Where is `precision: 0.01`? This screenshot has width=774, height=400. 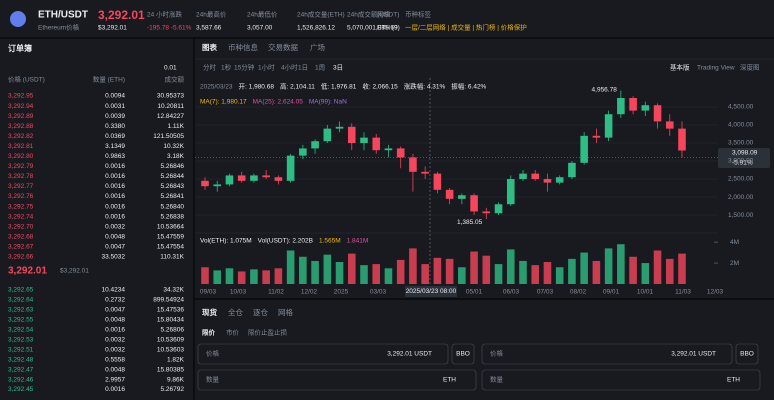 precision: 0.01 is located at coordinates (170, 68).